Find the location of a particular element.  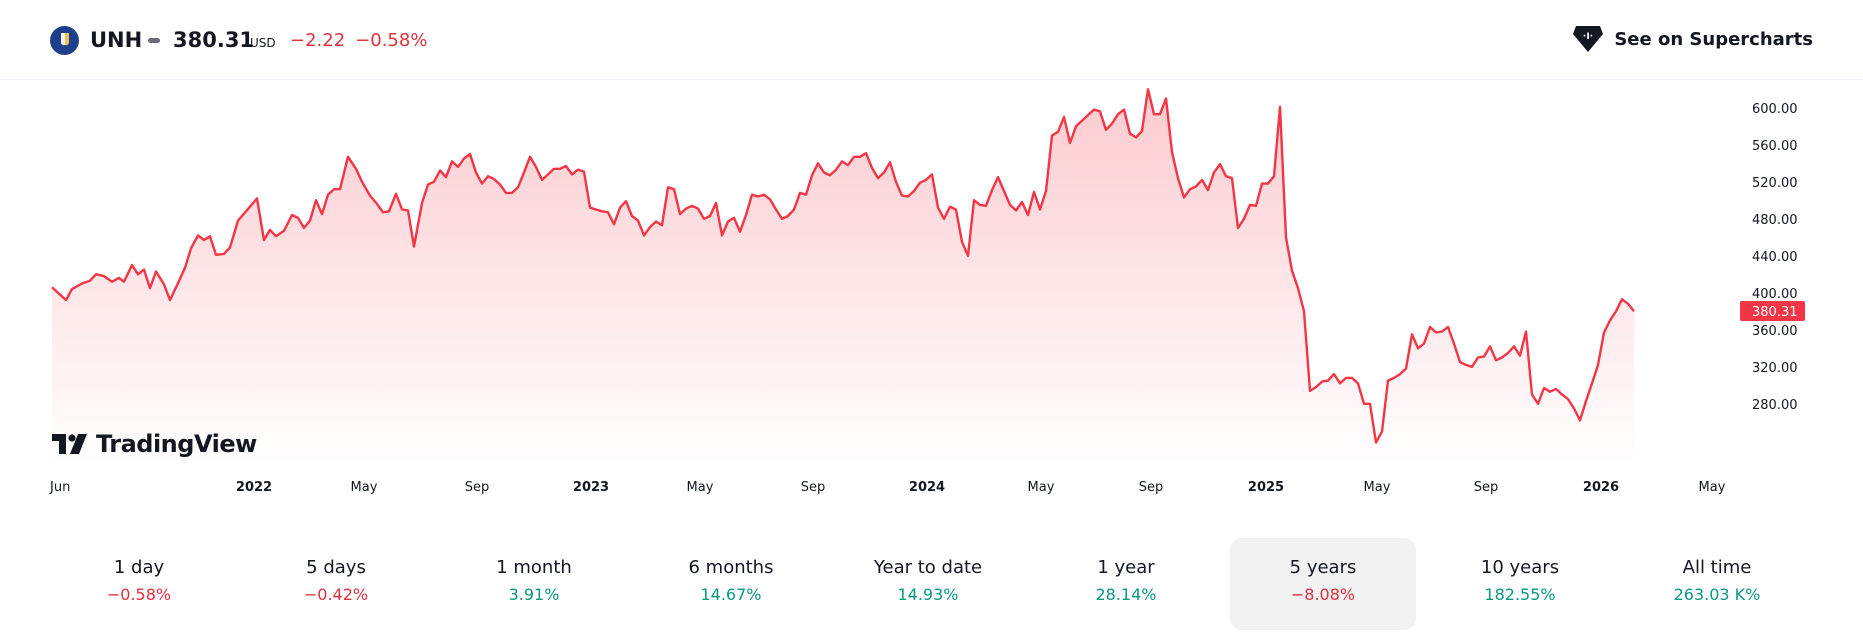

price-change: −2.22 −0.58% is located at coordinates (363, 40).